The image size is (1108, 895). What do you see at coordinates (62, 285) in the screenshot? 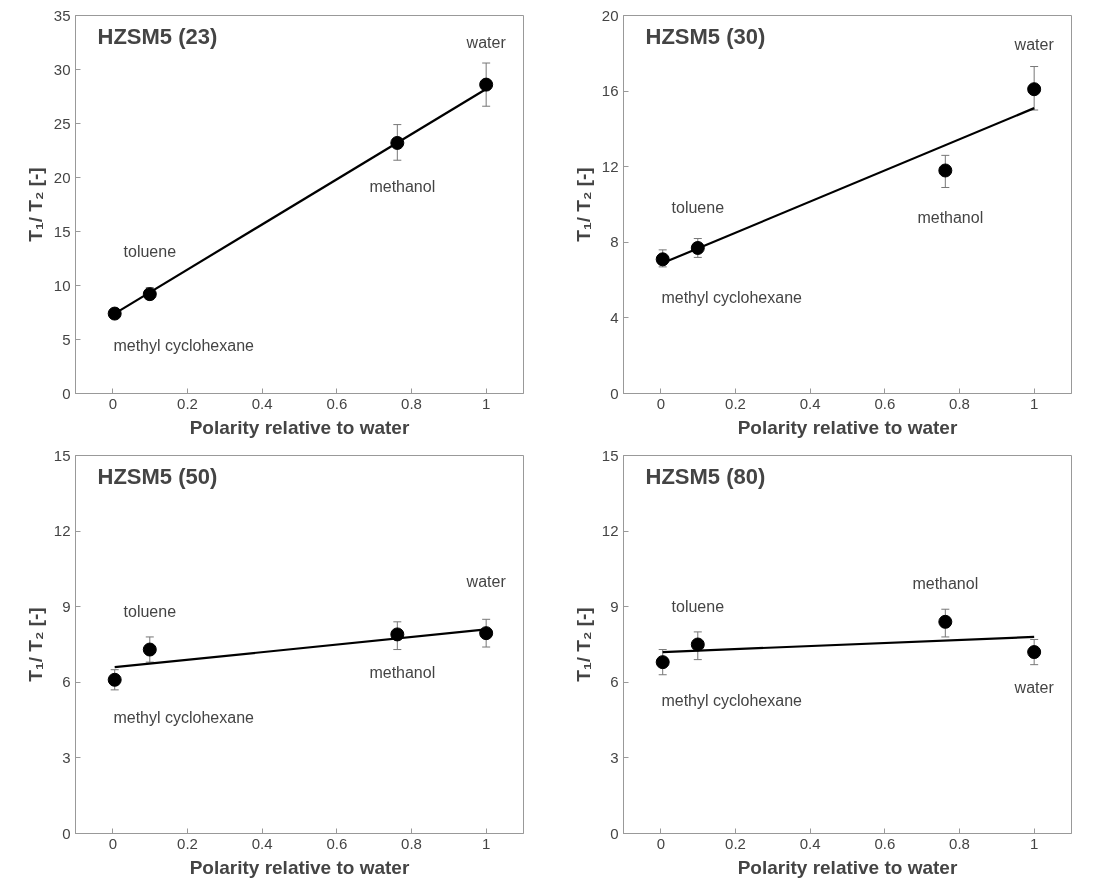
I see `y-tick-label: 10` at bounding box center [62, 285].